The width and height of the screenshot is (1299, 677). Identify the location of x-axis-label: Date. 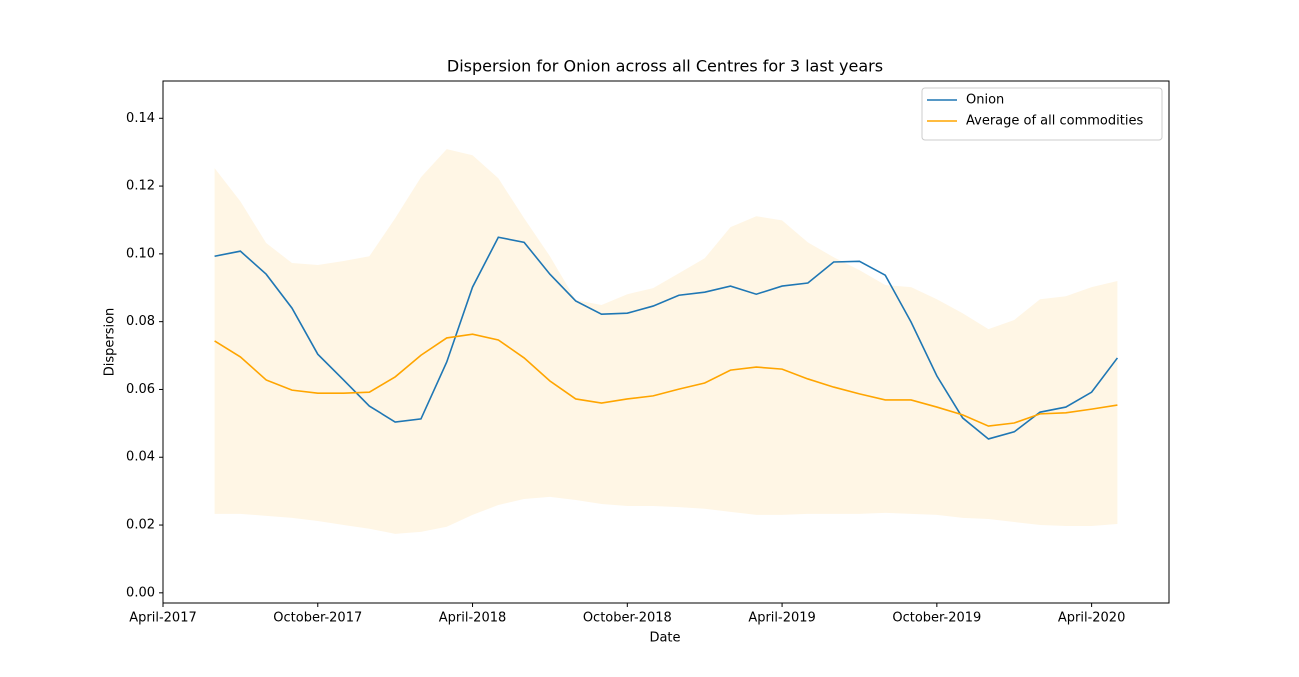
(664, 638).